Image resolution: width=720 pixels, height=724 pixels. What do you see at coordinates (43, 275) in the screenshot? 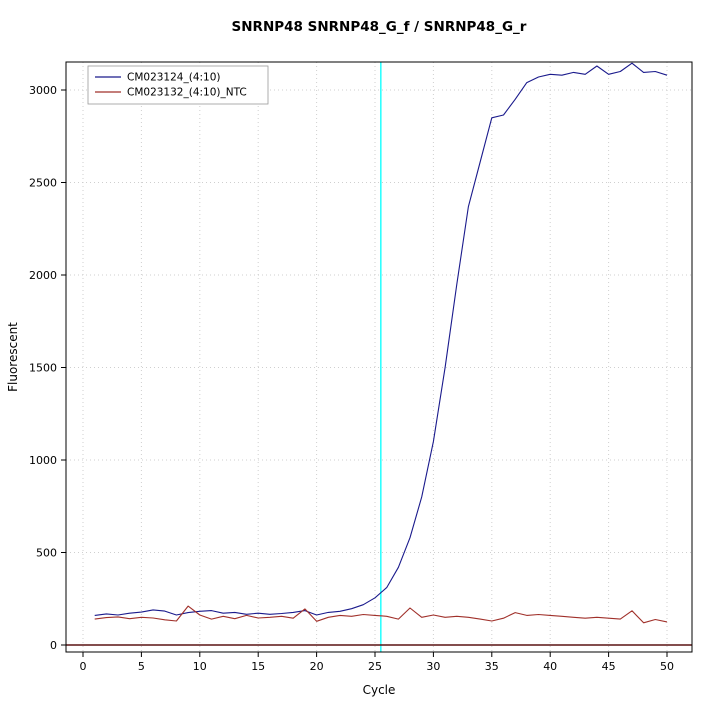
I see `y-tick-label: 2000` at bounding box center [43, 275].